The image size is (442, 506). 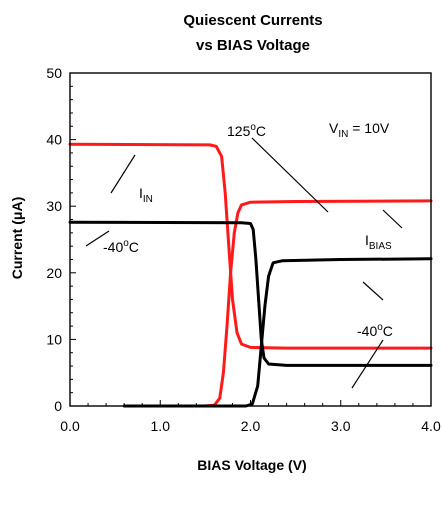 What do you see at coordinates (61, 239) in the screenshot?
I see `y-ticks: 0 10 20 30 40 50` at bounding box center [61, 239].